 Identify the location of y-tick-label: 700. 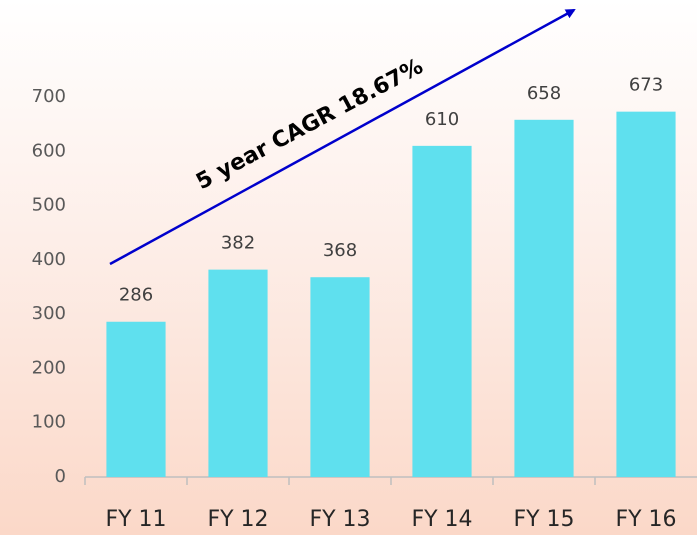
(49, 96).